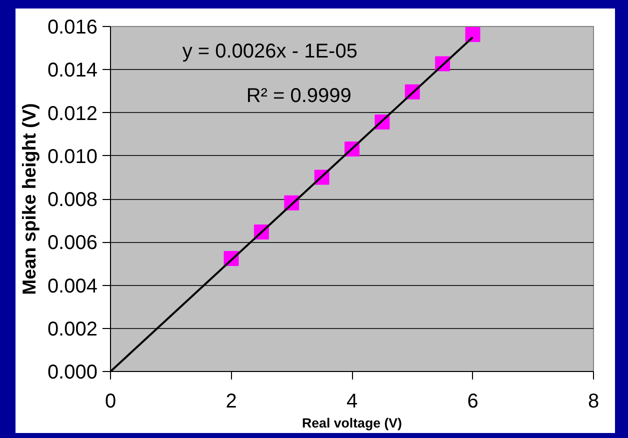 The width and height of the screenshot is (628, 438). Describe the element at coordinates (270, 51) in the screenshot. I see `annotation: y = 0.0026x - 1E-05` at that location.